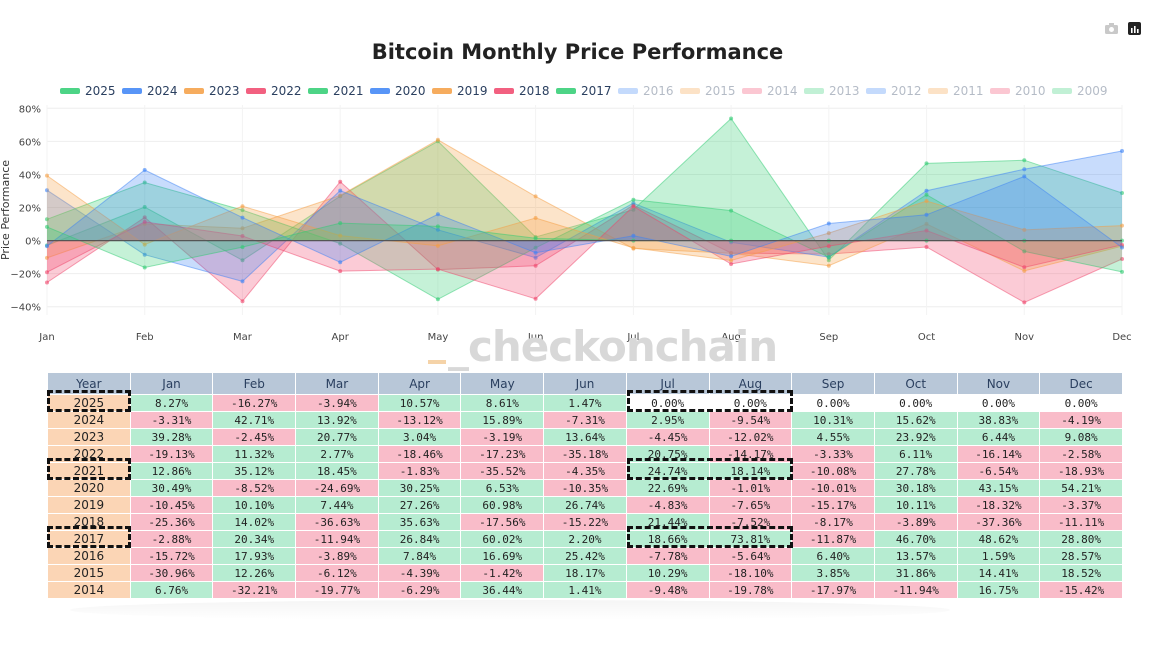 The image size is (1155, 649). What do you see at coordinates (833, 573) in the screenshot?
I see `value-cell: 3.85%` at bounding box center [833, 573].